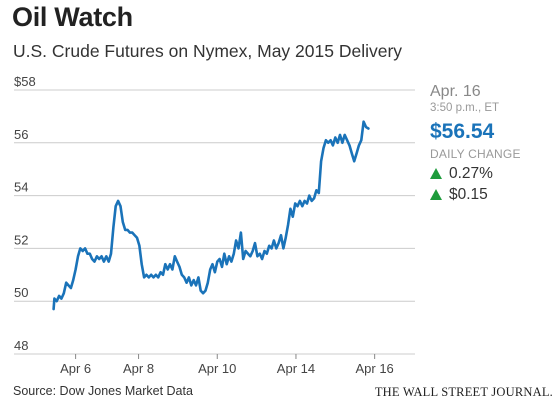  I want to click on y-tick-label-50: 50, so click(21, 292).